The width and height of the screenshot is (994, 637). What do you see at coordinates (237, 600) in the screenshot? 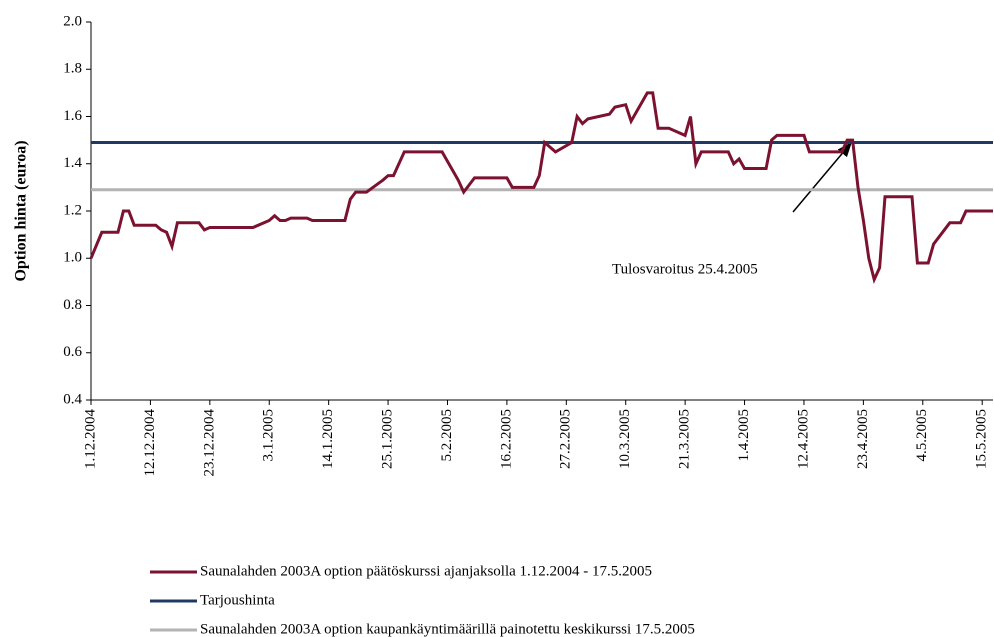
I see `legend-label: Tarjoushinta` at bounding box center [237, 600].